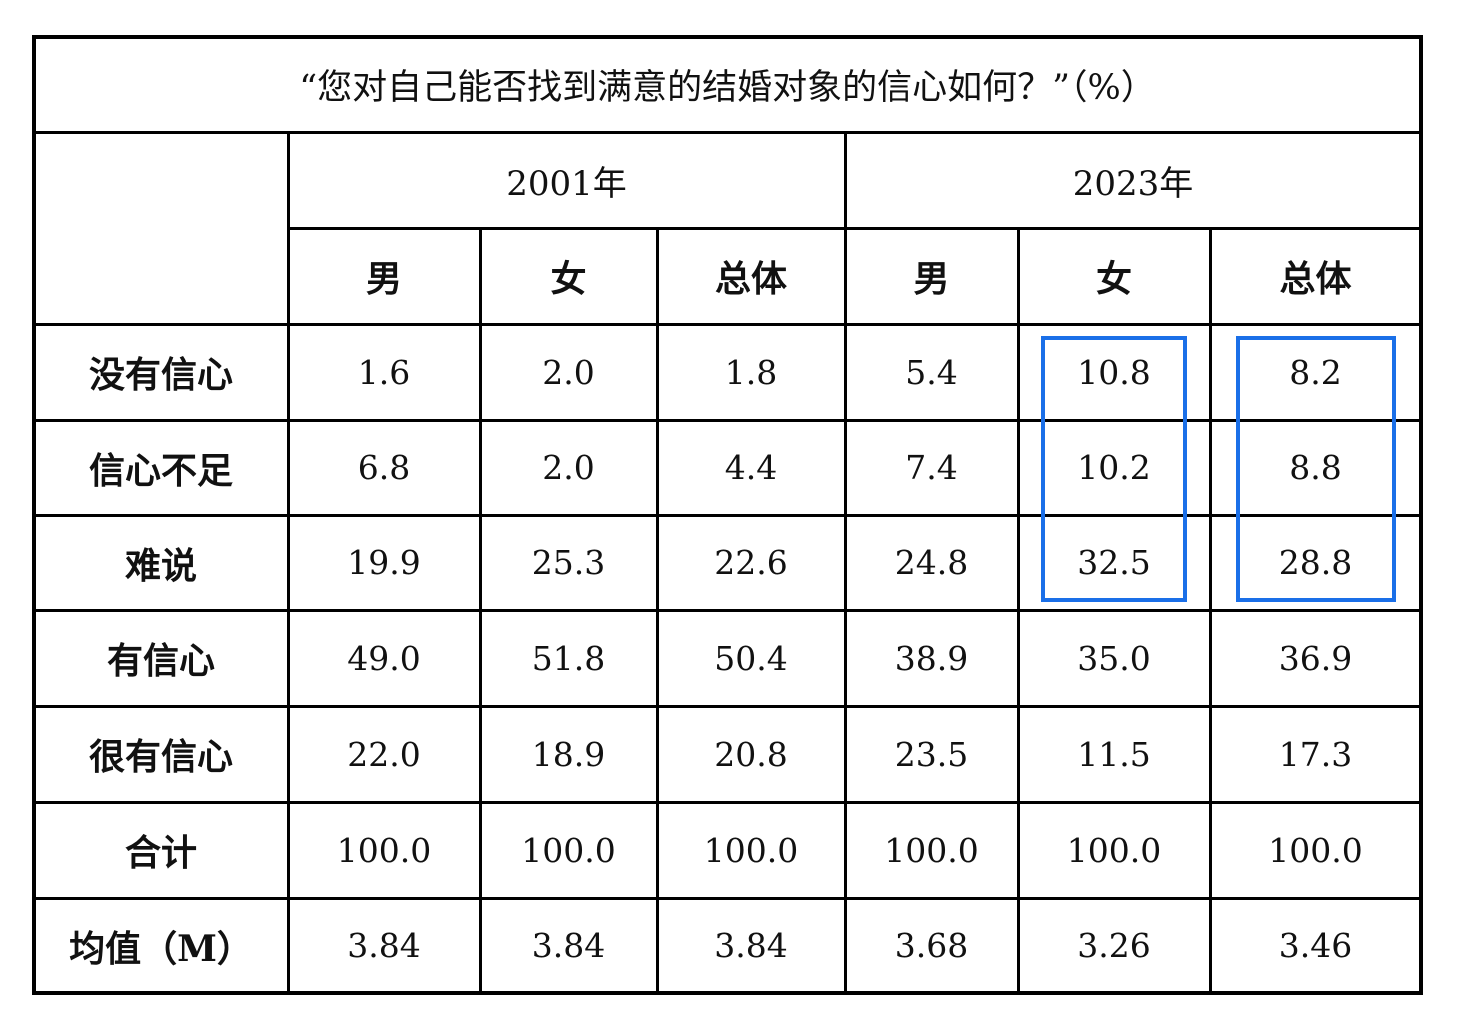 This screenshot has width=1460, height=1032. I want to click on table-border-bottom, so click(727, 993).